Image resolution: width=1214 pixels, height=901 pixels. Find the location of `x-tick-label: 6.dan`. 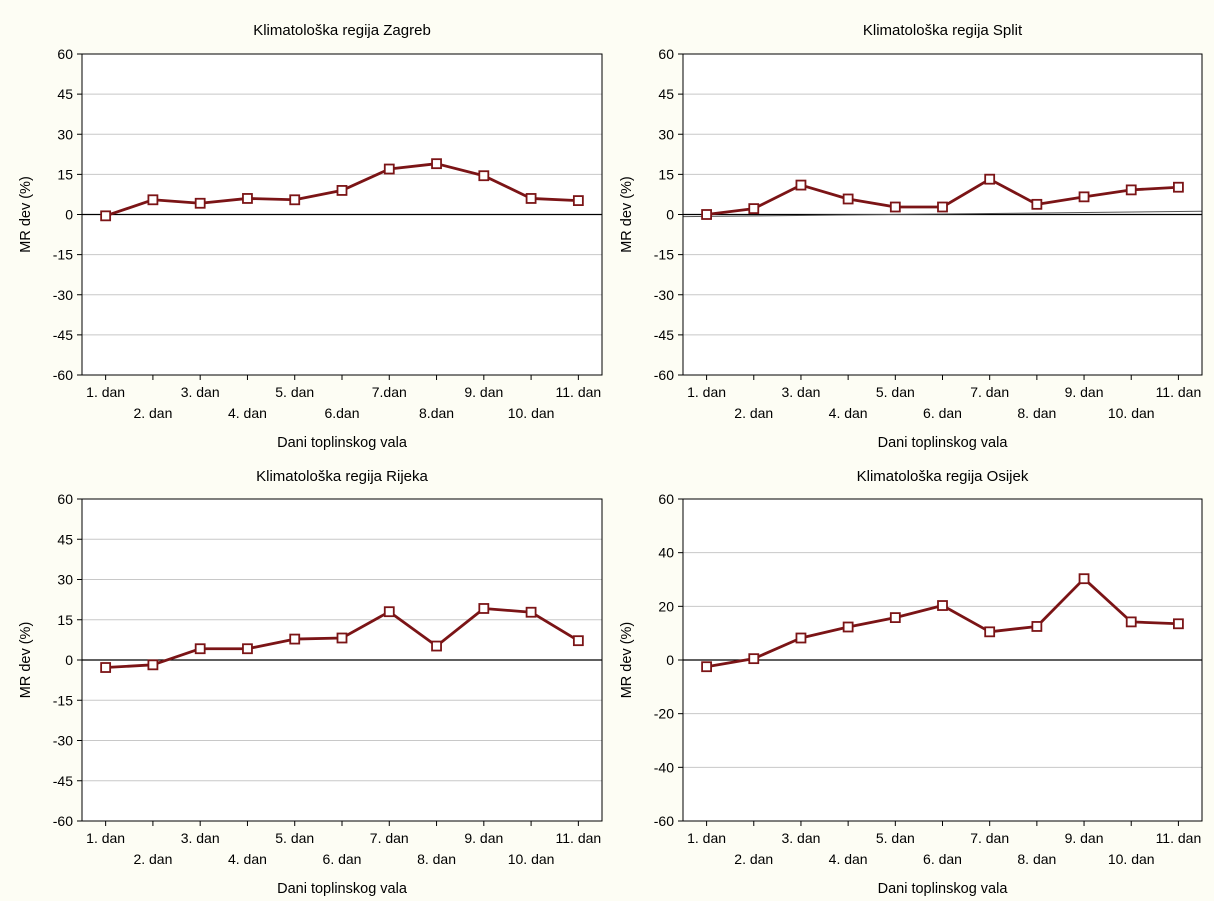

x-tick-label: 6.dan is located at coordinates (341, 413).